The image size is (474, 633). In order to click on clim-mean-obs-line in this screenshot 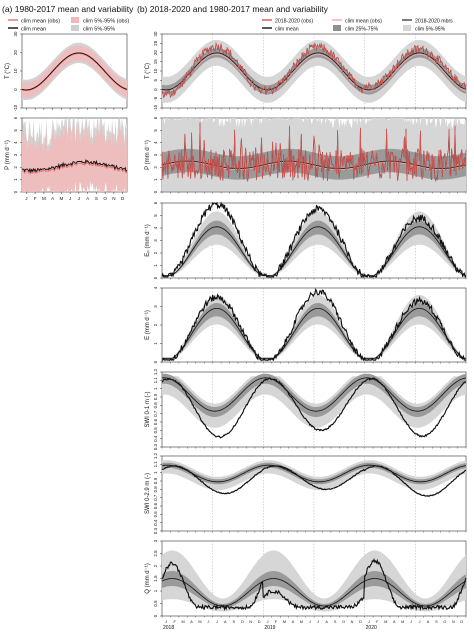, I will do `click(74, 168)`.